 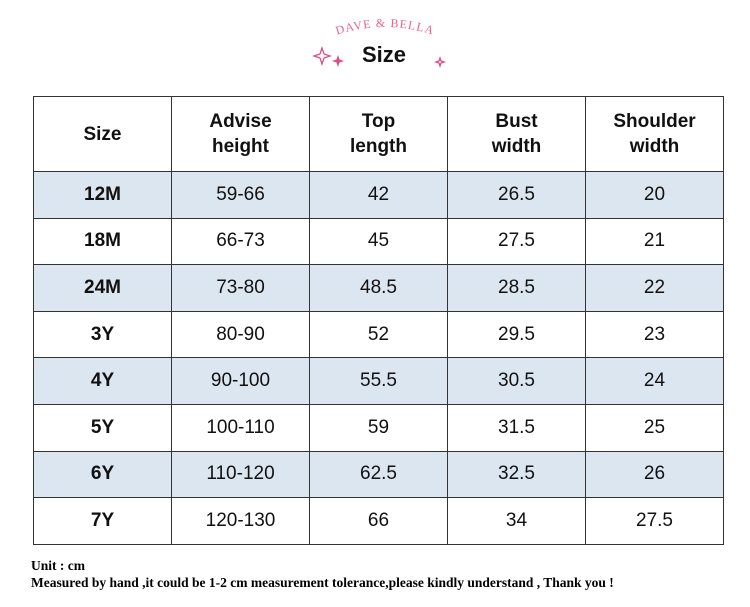 I want to click on measure-cell: 62.5, so click(x=378, y=474).